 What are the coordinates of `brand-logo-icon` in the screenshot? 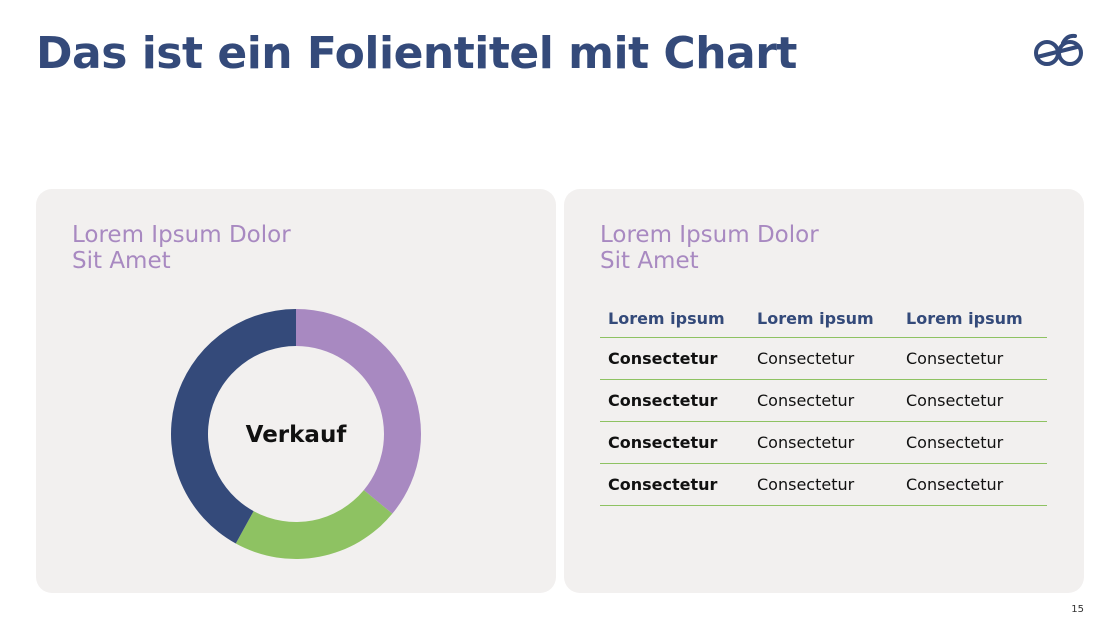 It's located at (1058, 49).